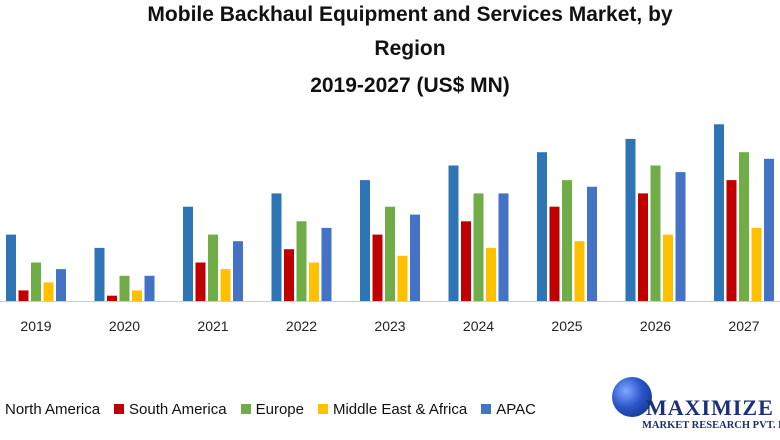 Image resolution: width=780 pixels, height=440 pixels. What do you see at coordinates (124, 288) in the screenshot?
I see `bar-europe-2020` at bounding box center [124, 288].